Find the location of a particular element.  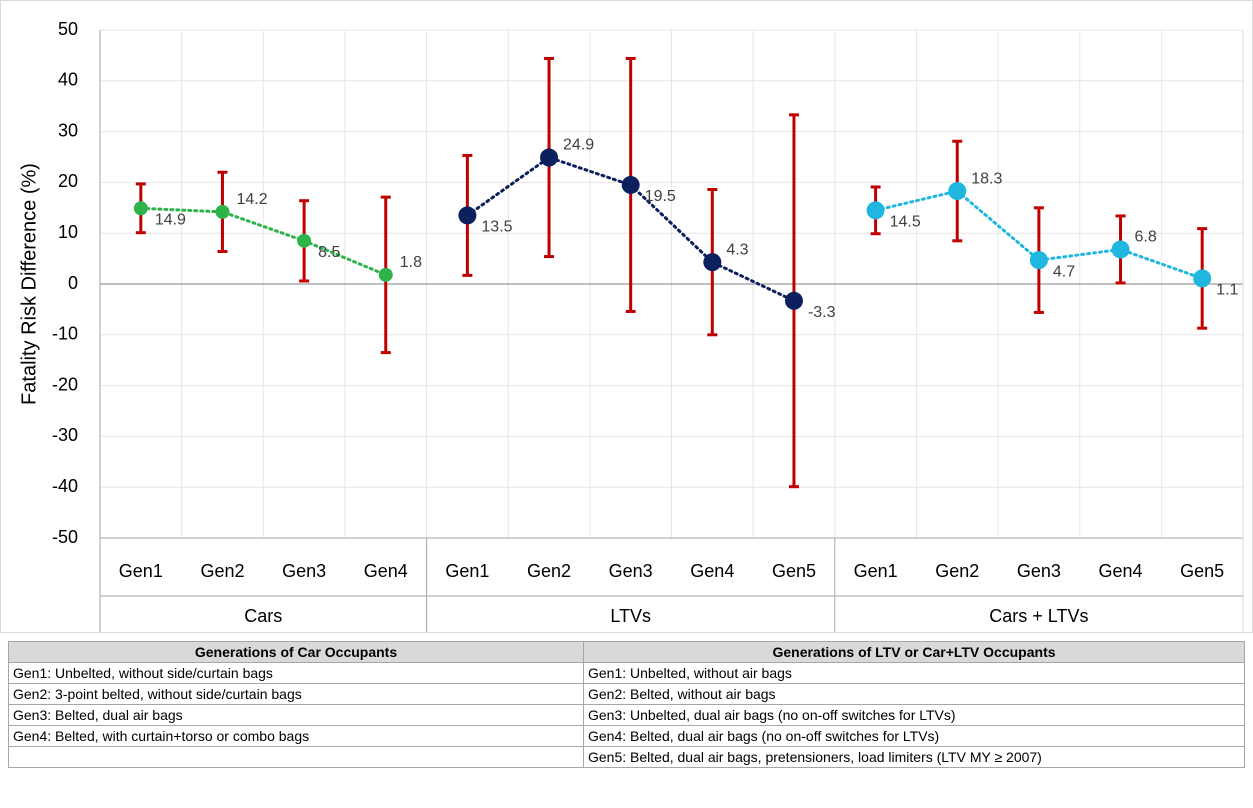

group-label: LTVs is located at coordinates (630, 616).